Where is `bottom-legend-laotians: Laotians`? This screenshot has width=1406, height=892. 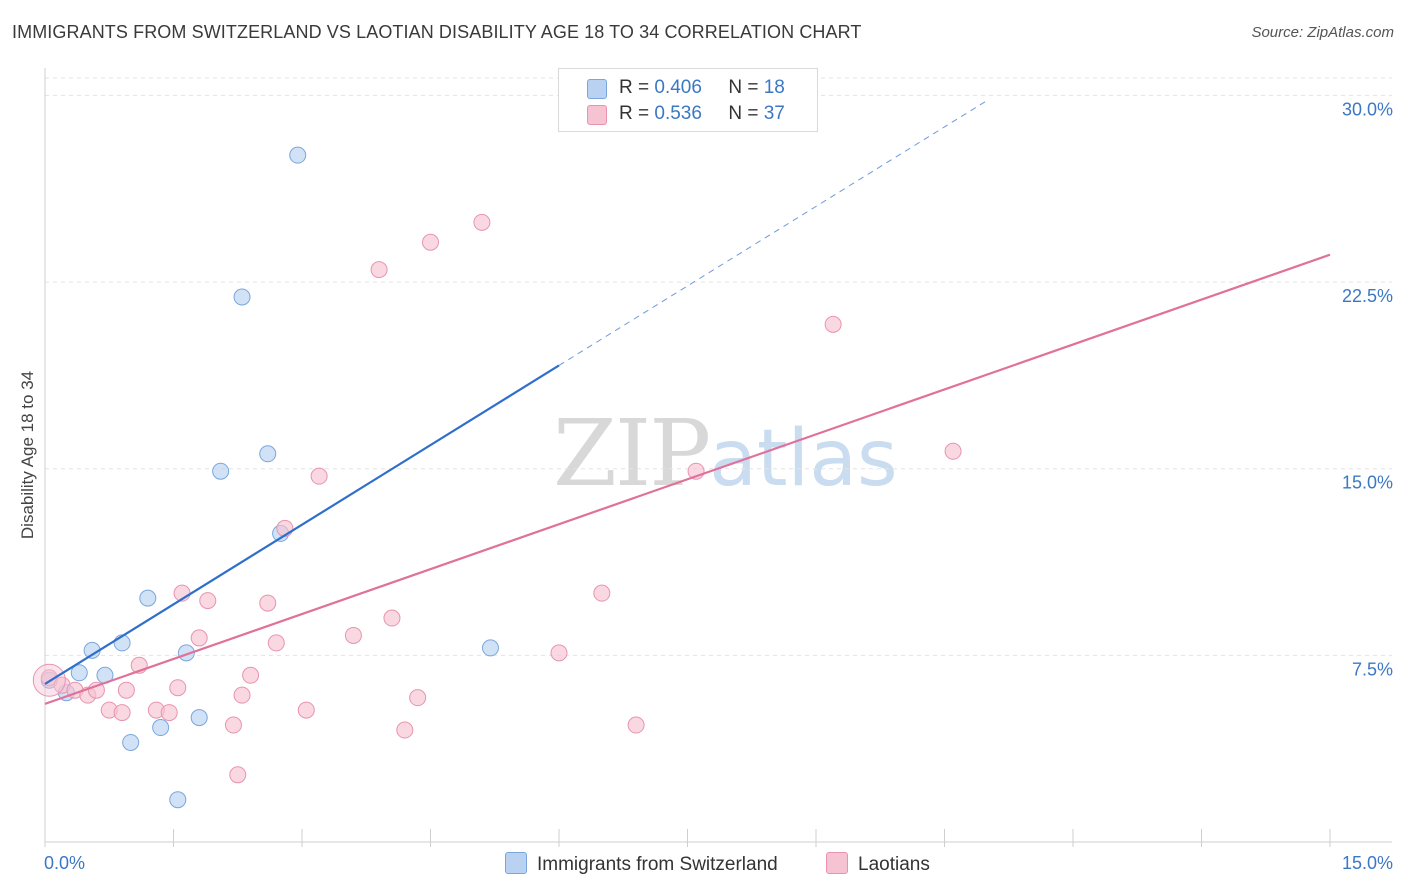
bottom-legend-laotians: Laotians is located at coordinates (878, 864).